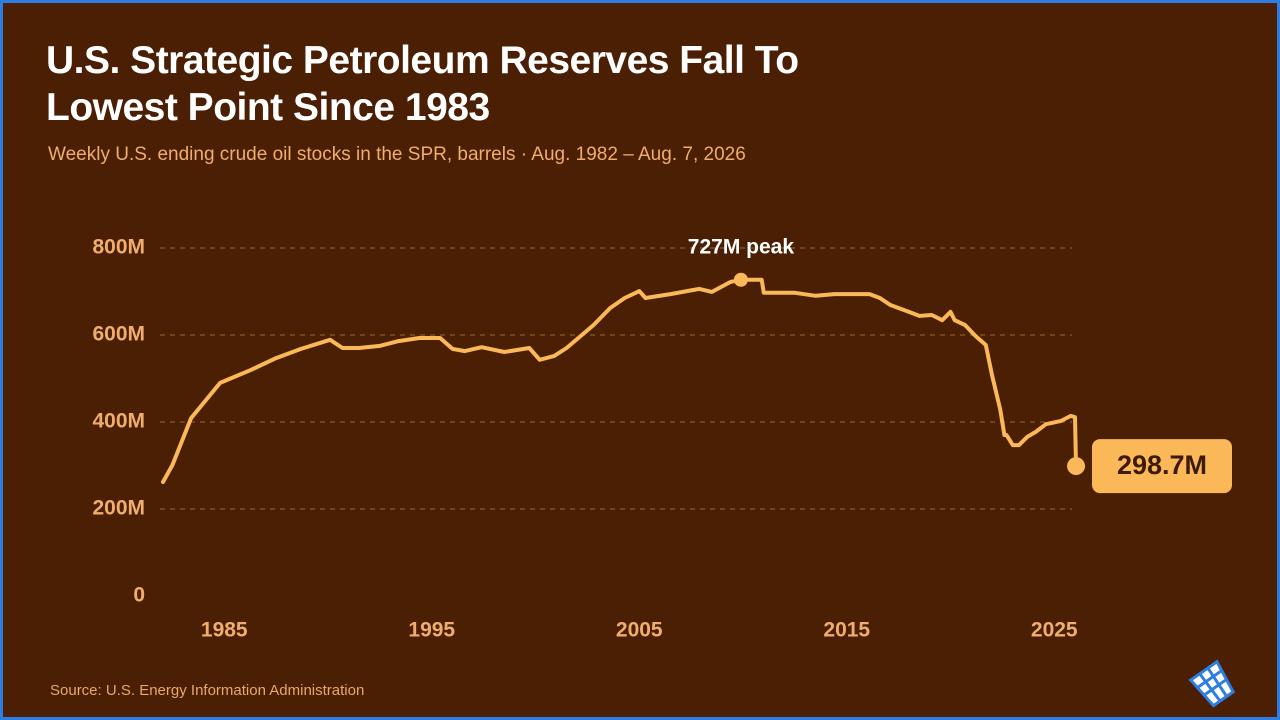 Image resolution: width=1280 pixels, height=720 pixels. What do you see at coordinates (639, 630) in the screenshot?
I see `x-tick-label: 2005` at bounding box center [639, 630].